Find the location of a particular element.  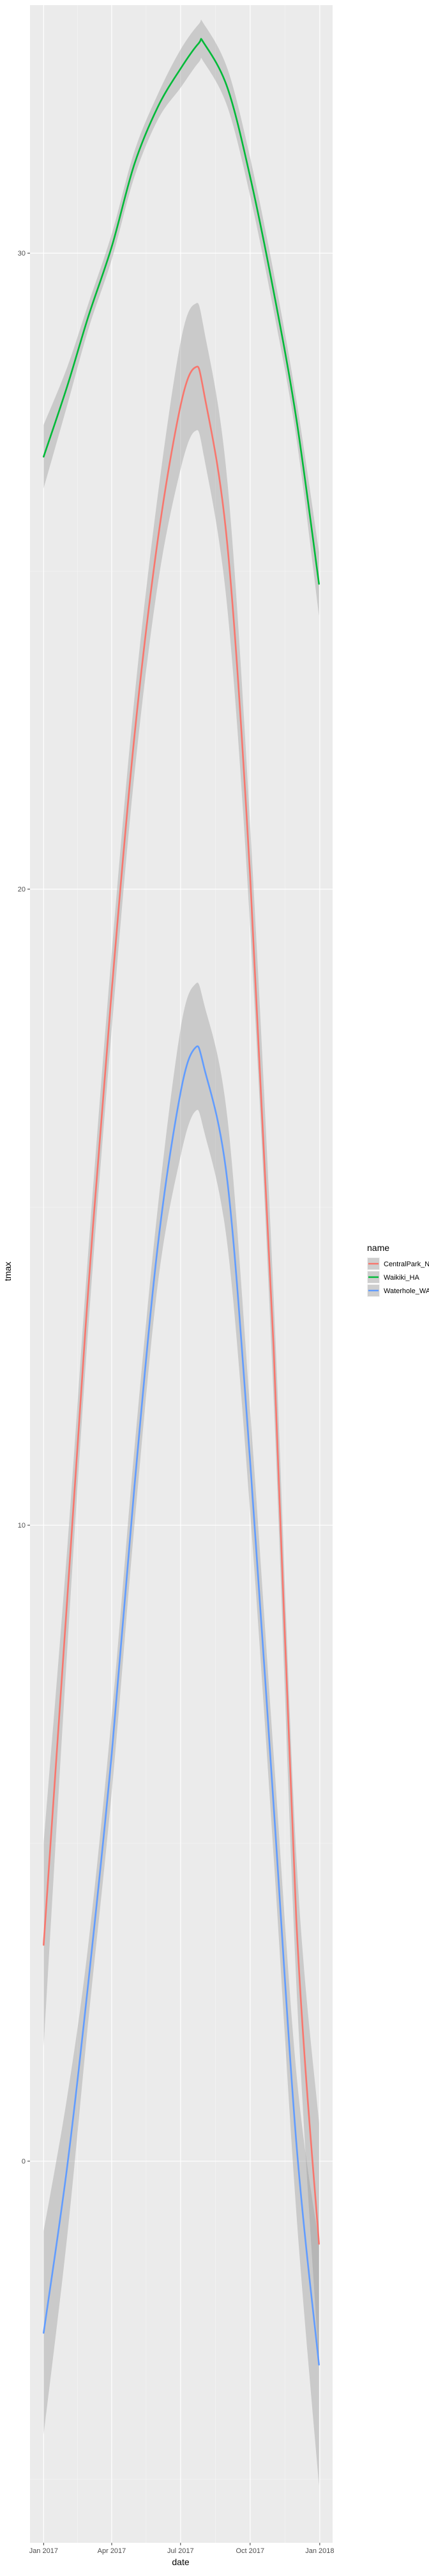

x-tick-label: Jul 2017 is located at coordinates (180, 2551).